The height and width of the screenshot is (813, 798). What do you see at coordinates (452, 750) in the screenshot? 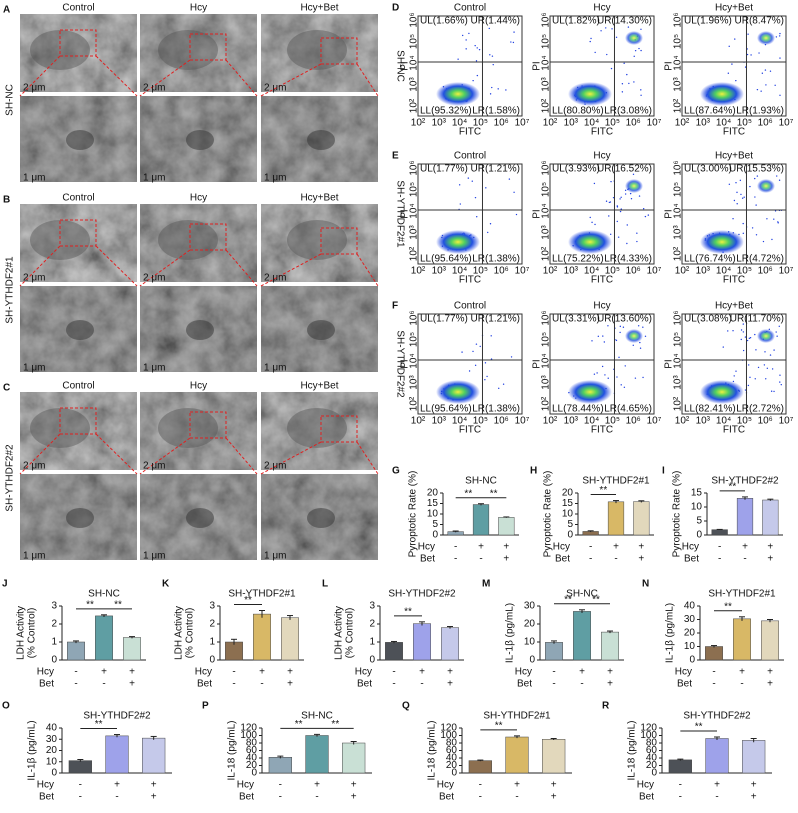
I see `y-tick-label: 60` at bounding box center [452, 750].